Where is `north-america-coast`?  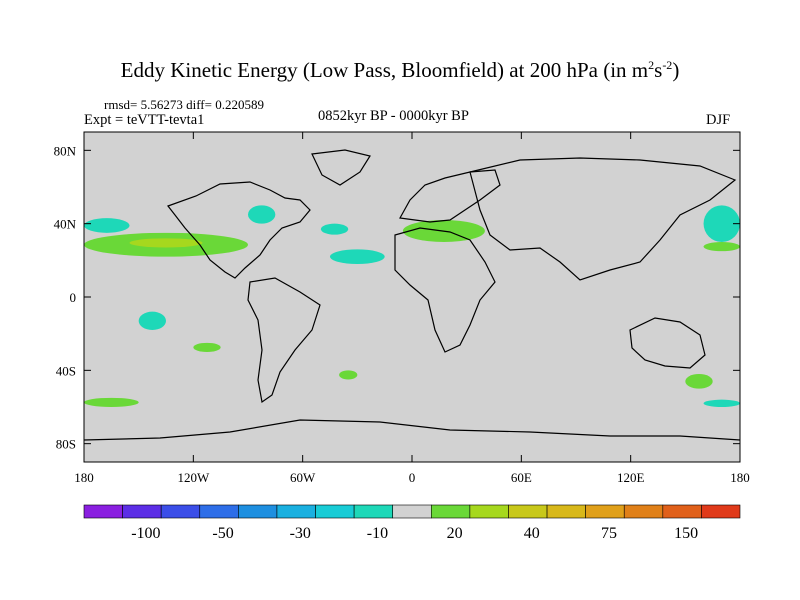
north-america-coast is located at coordinates (239, 230).